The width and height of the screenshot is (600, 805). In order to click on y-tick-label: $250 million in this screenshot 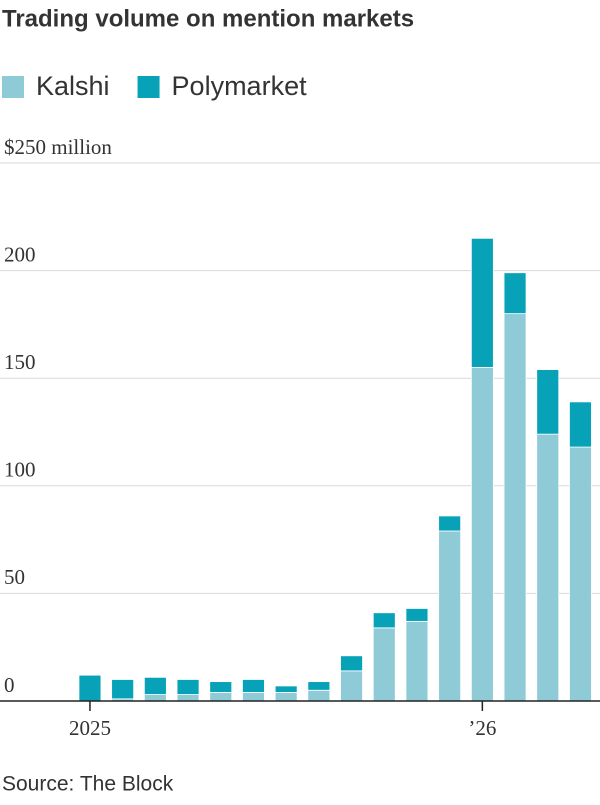, I will do `click(58, 147)`.